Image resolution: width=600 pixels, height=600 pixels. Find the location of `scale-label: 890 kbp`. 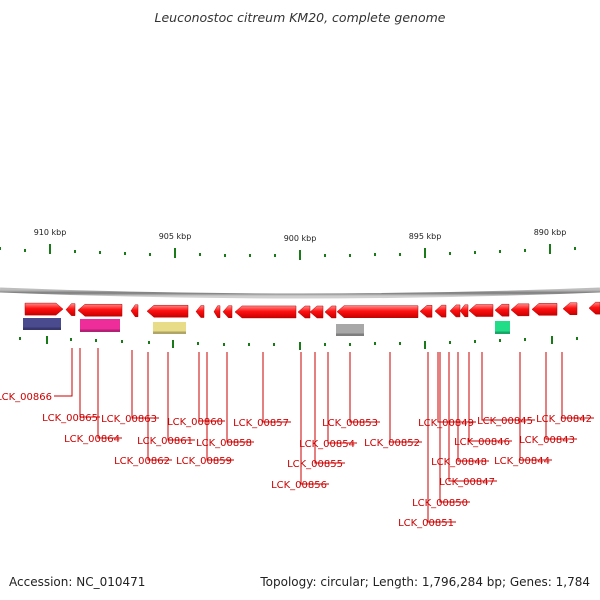

scale-label: 890 kbp is located at coordinates (550, 232).